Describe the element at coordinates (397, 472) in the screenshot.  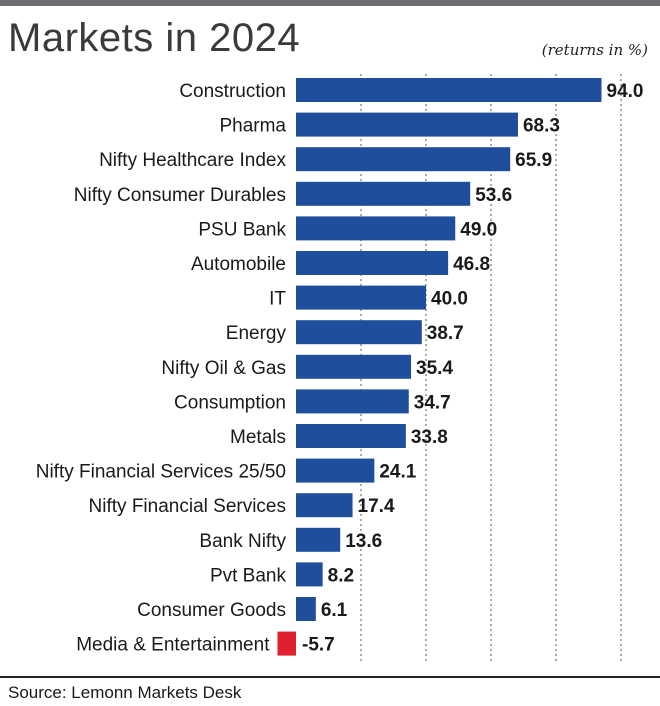
I see `value-label: 24.1` at that location.